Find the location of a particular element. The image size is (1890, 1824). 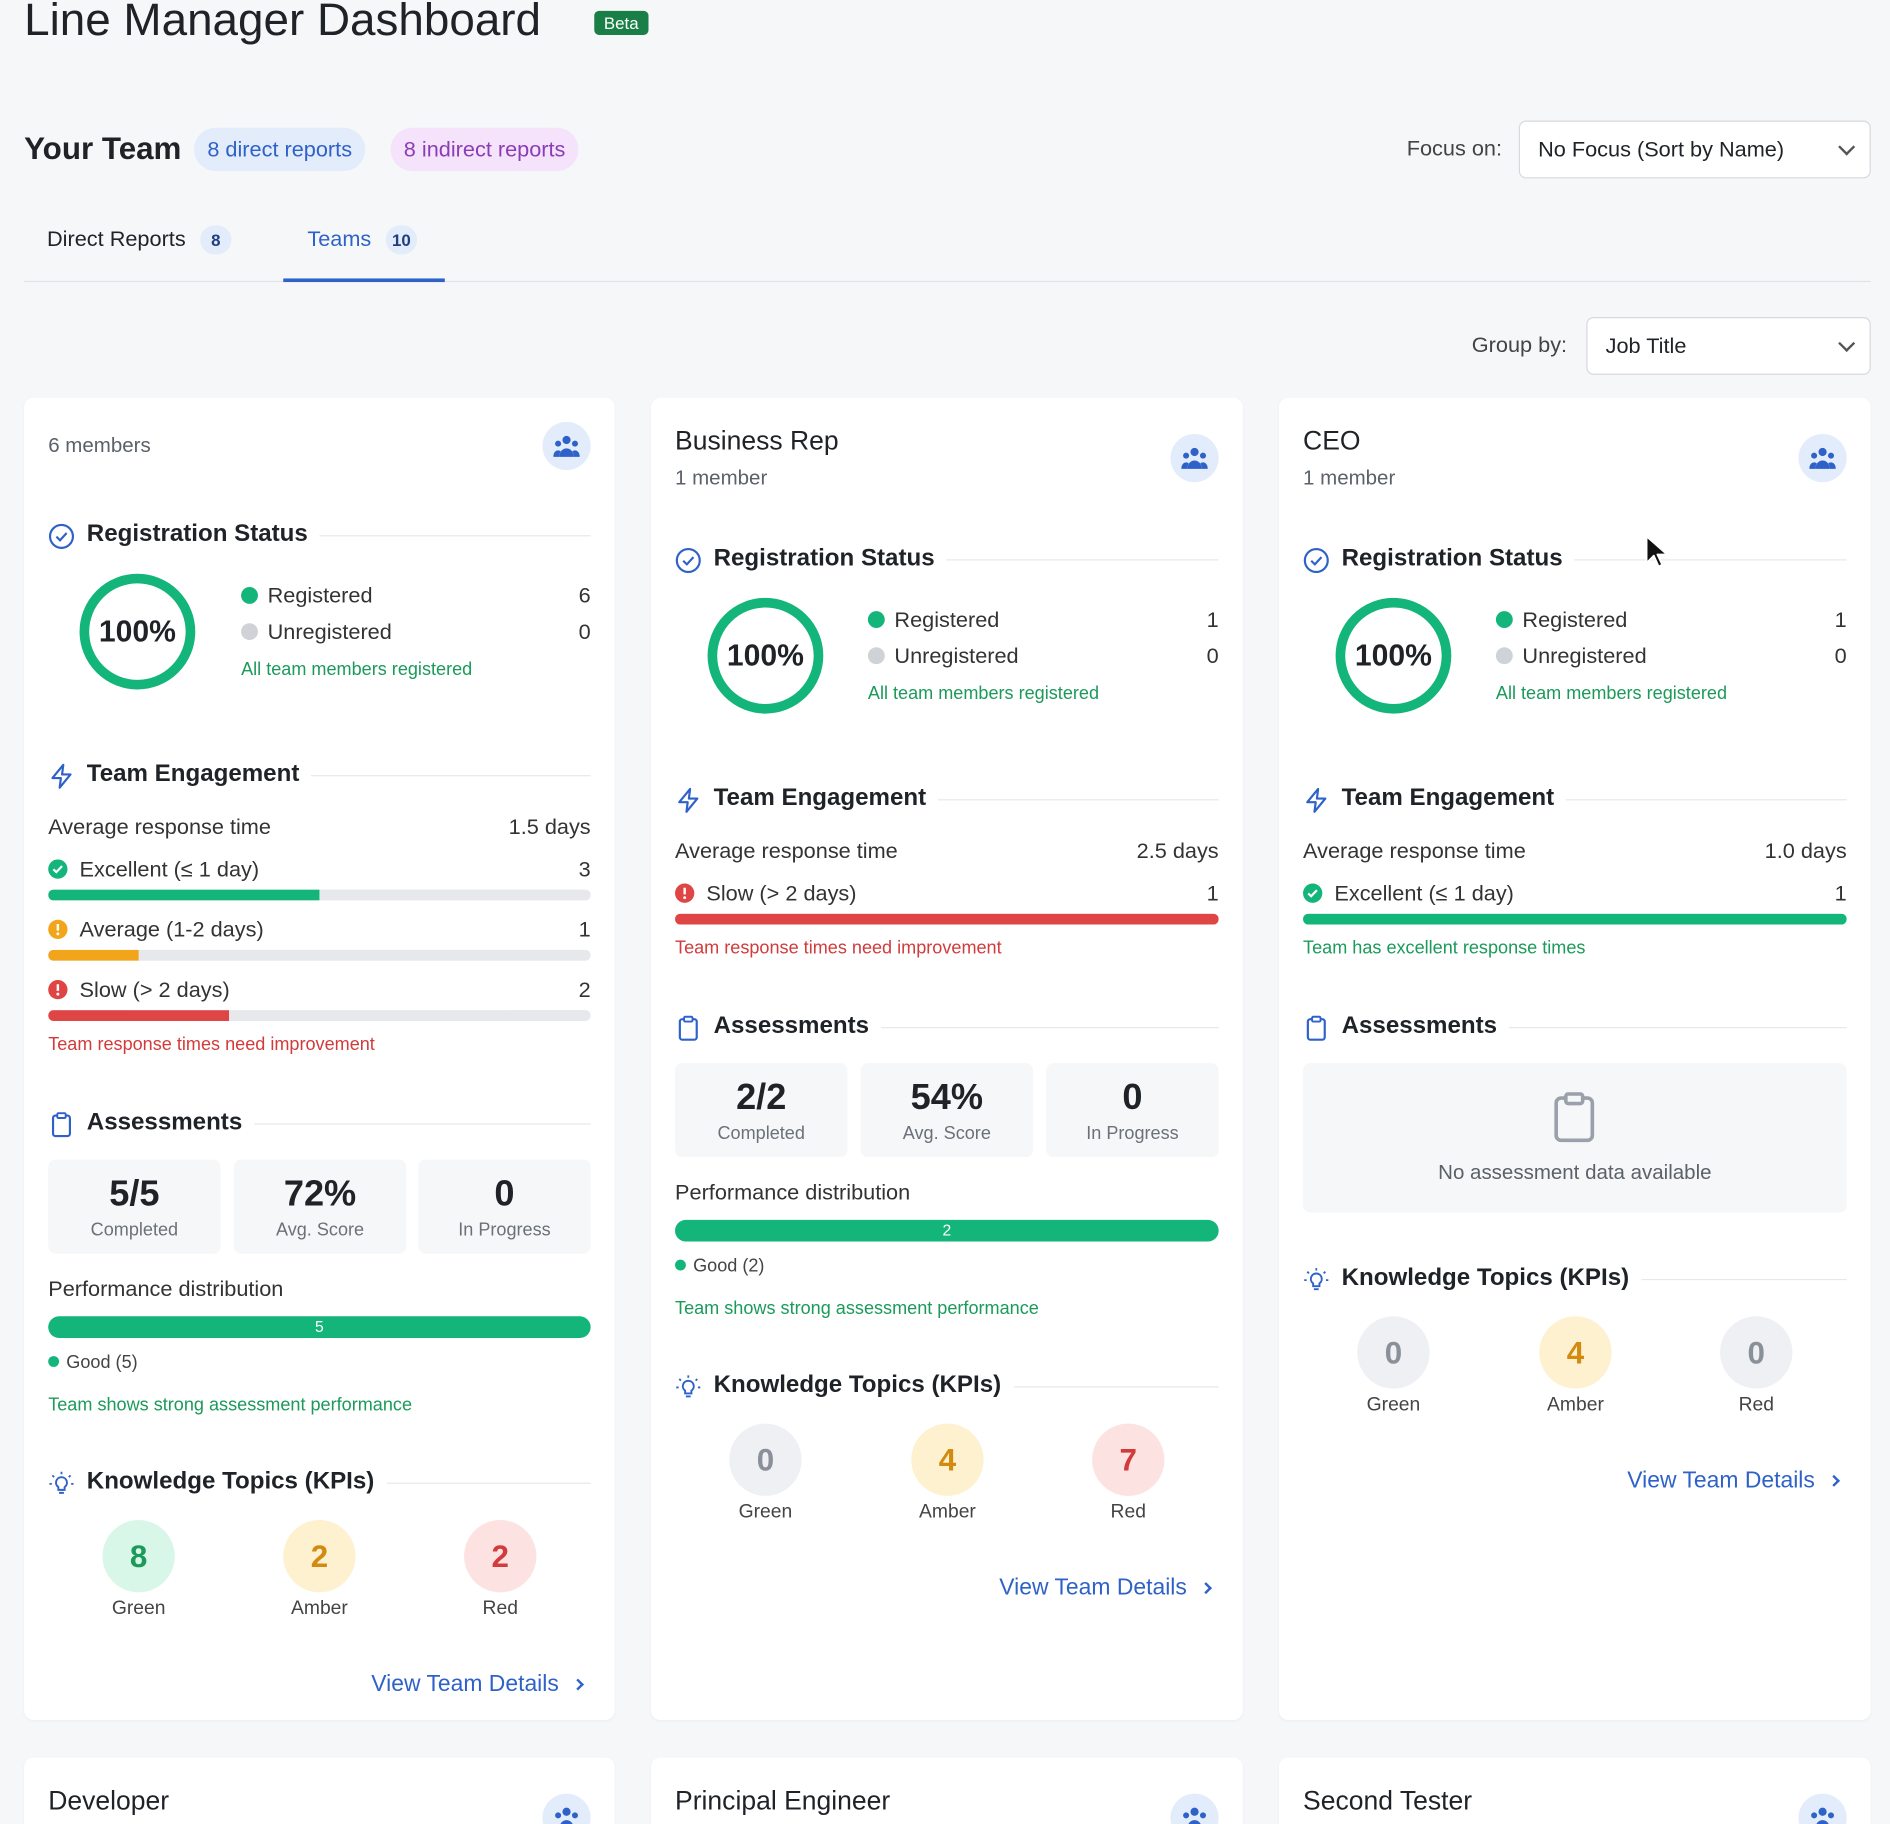

team-name: Business Rep is located at coordinates (757, 440).